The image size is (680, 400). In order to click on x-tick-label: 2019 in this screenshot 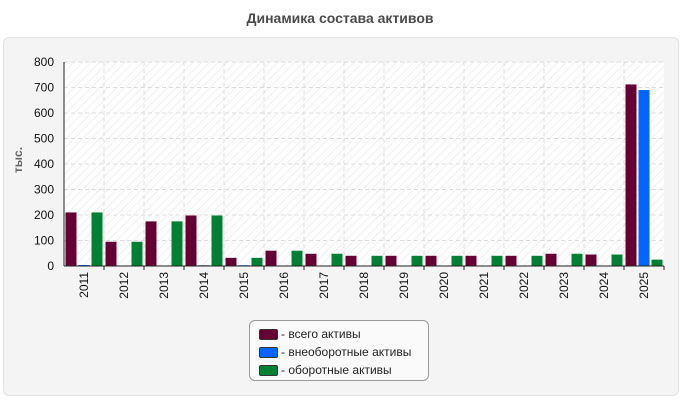, I will do `click(404, 285)`.